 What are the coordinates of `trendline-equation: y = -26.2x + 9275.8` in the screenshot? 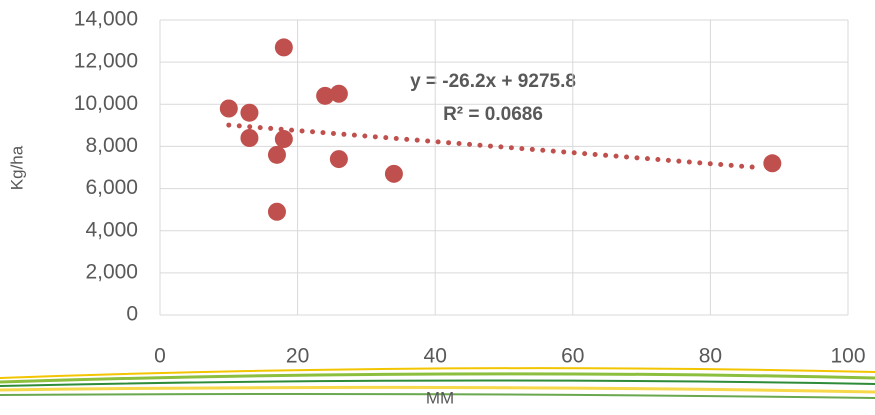 It's located at (493, 81).